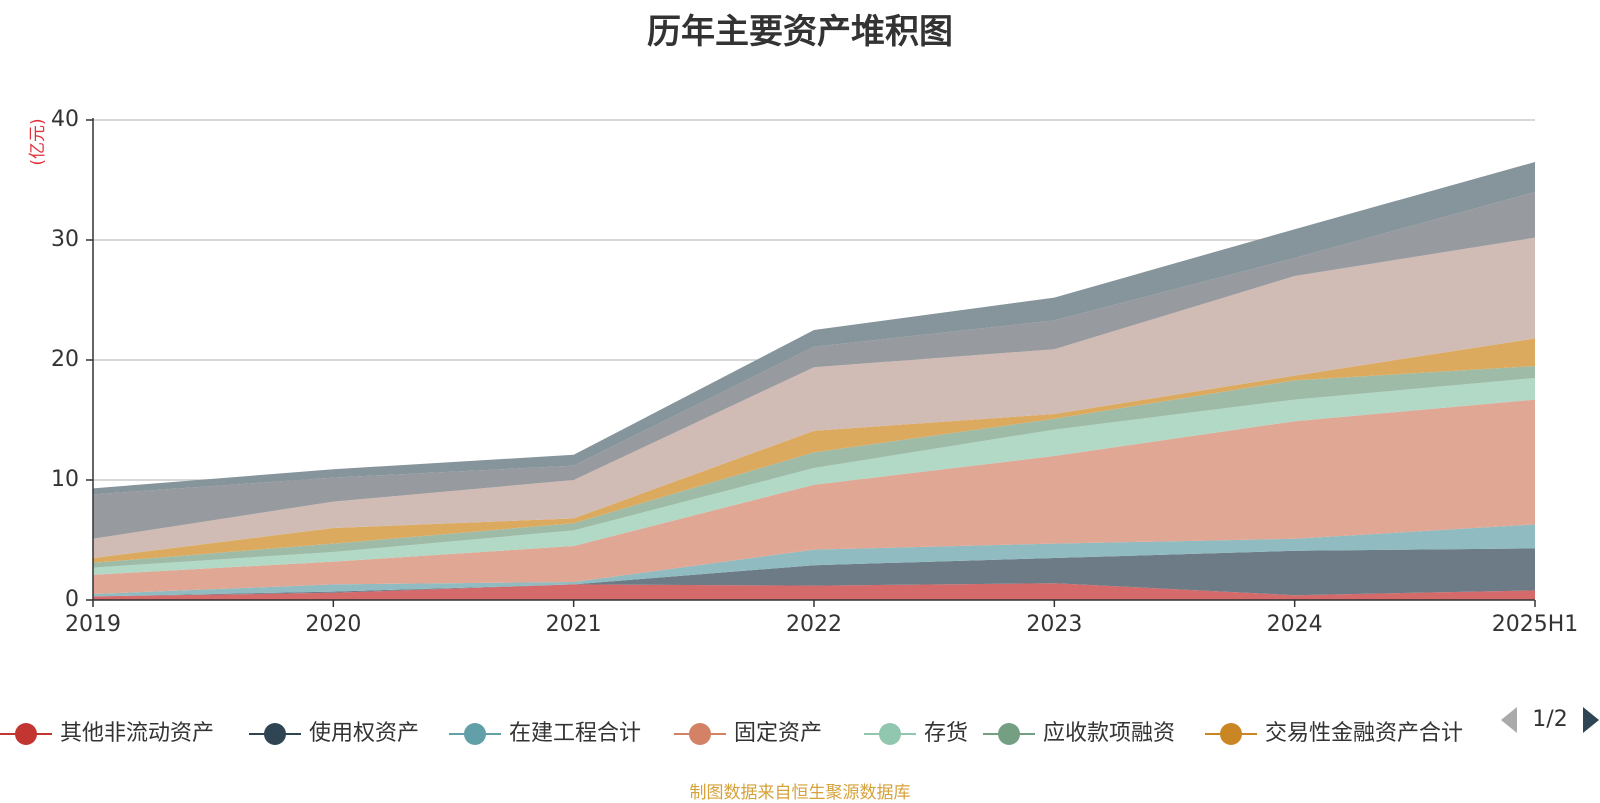  I want to click on x-tick-label: 2021, so click(574, 624).